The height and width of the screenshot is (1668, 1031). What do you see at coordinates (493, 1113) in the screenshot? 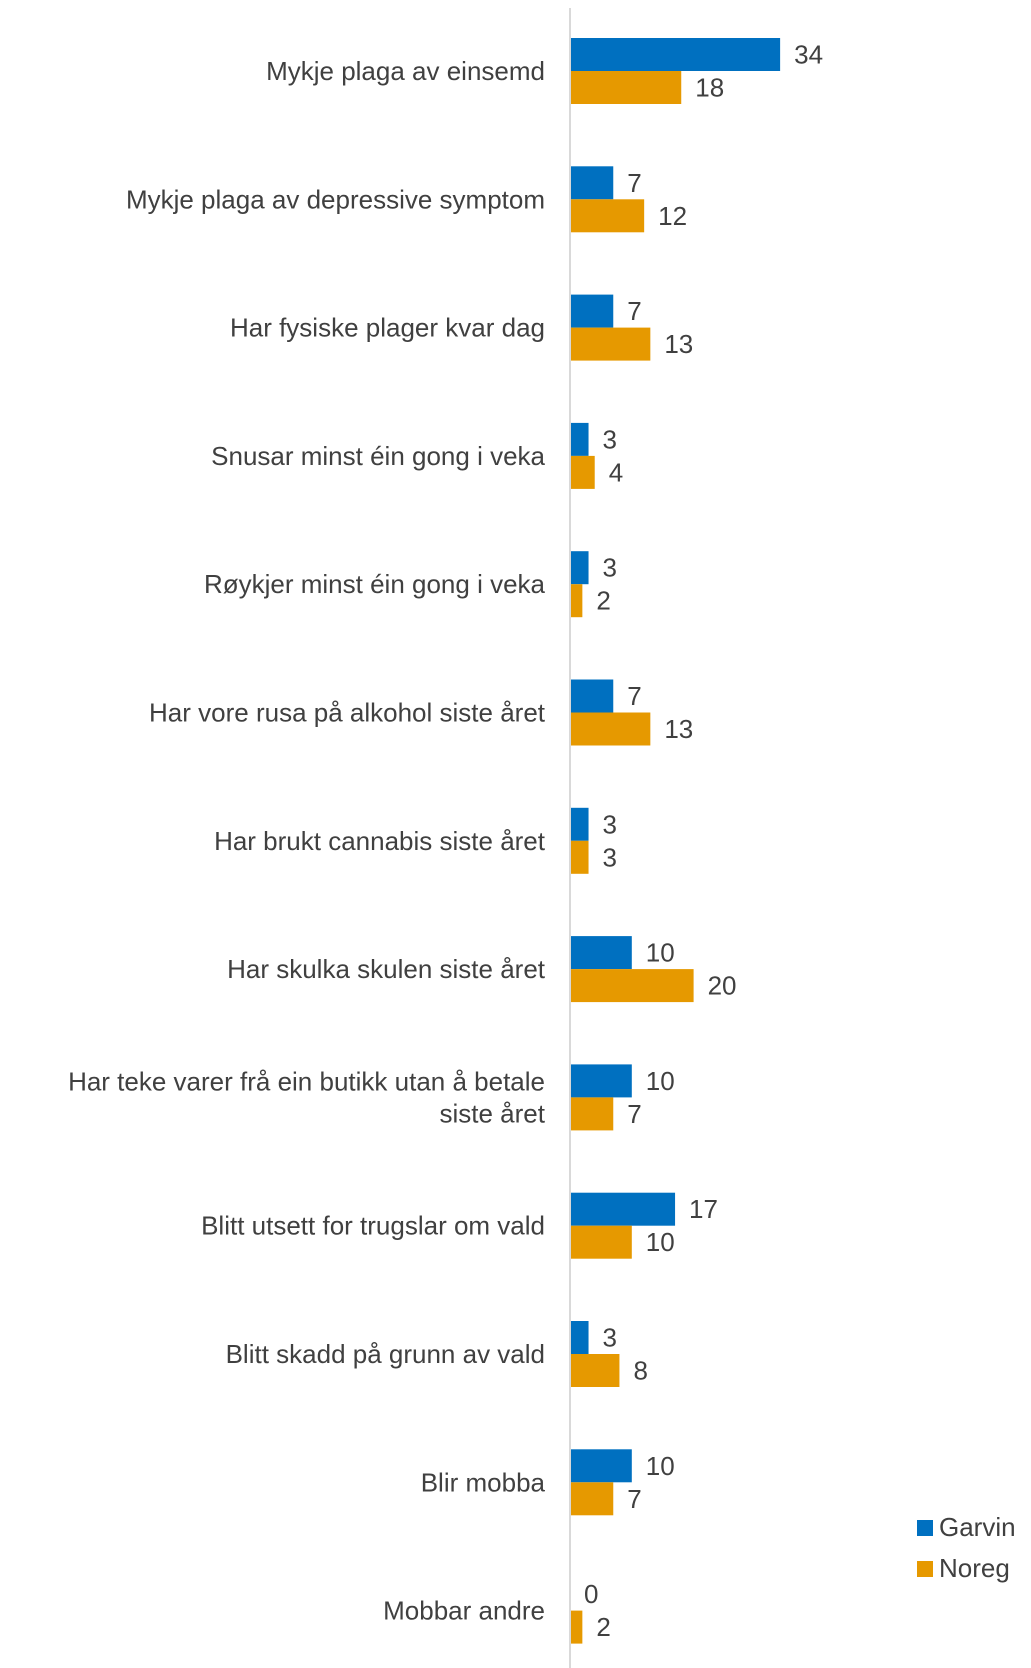
I see `category-label: siste året` at bounding box center [493, 1113].